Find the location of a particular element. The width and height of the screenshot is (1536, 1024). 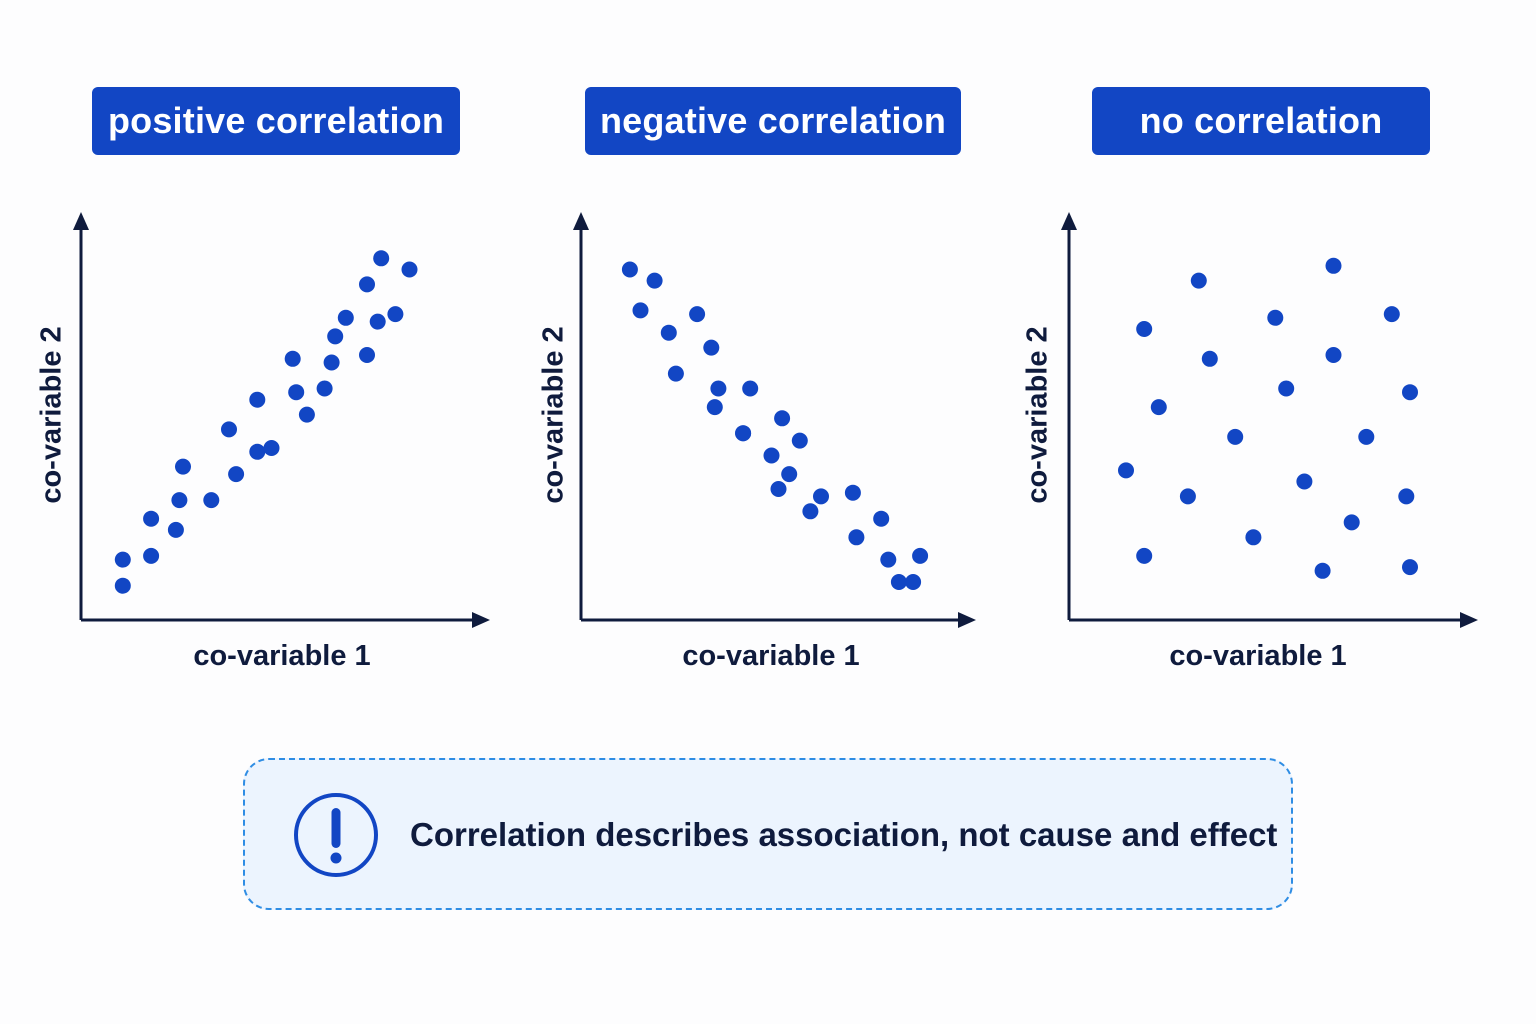

scatter-plot-positive is located at coordinates (281, 420).